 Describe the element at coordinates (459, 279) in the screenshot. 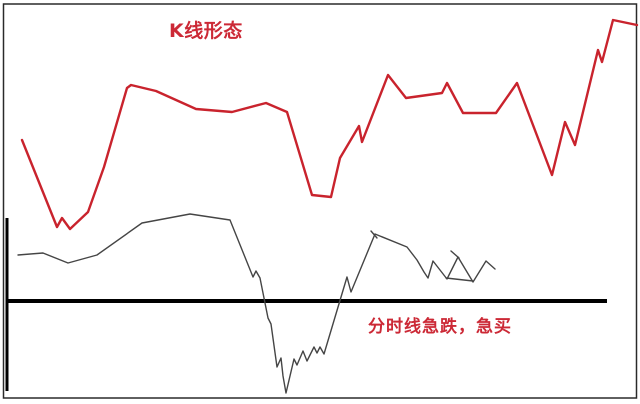

I see `consolidation-triangle-base` at that location.